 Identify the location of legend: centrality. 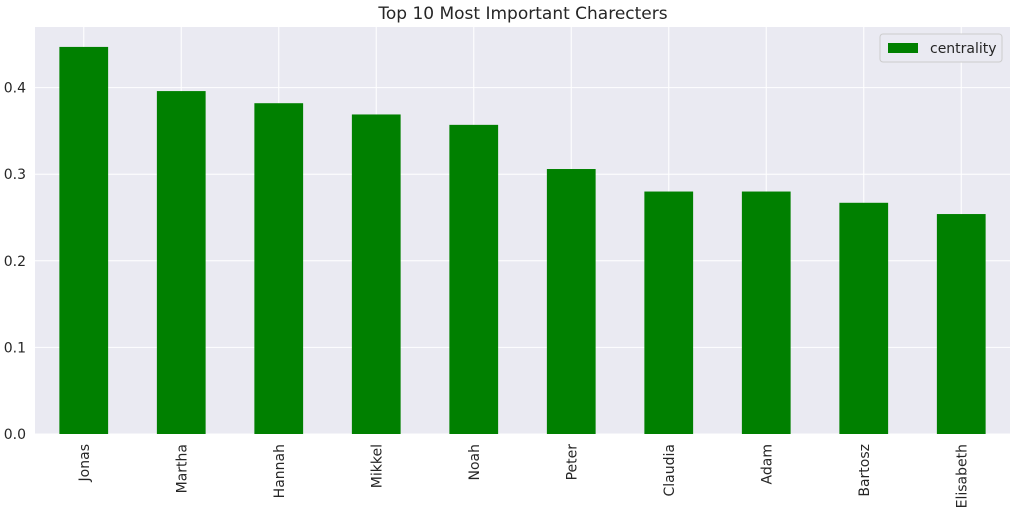
(941, 48).